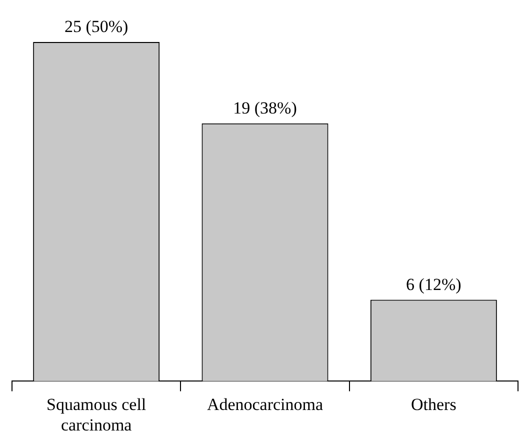  What do you see at coordinates (433, 404) in the screenshot?
I see `x-tick-label: Others` at bounding box center [433, 404].